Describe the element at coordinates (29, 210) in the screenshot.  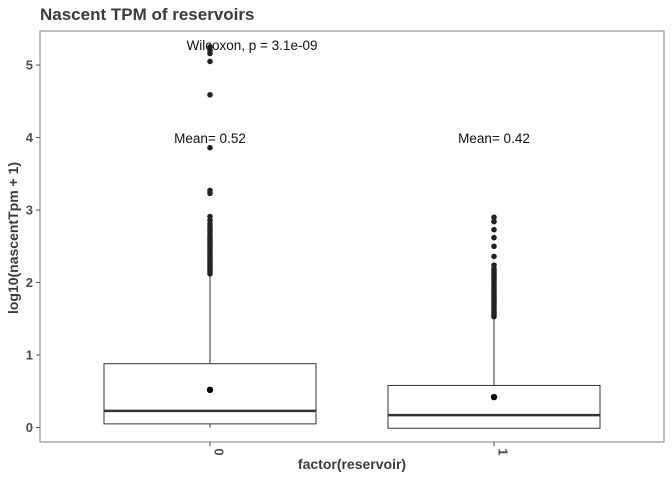
I see `y-tick-label-3: 3` at that location.